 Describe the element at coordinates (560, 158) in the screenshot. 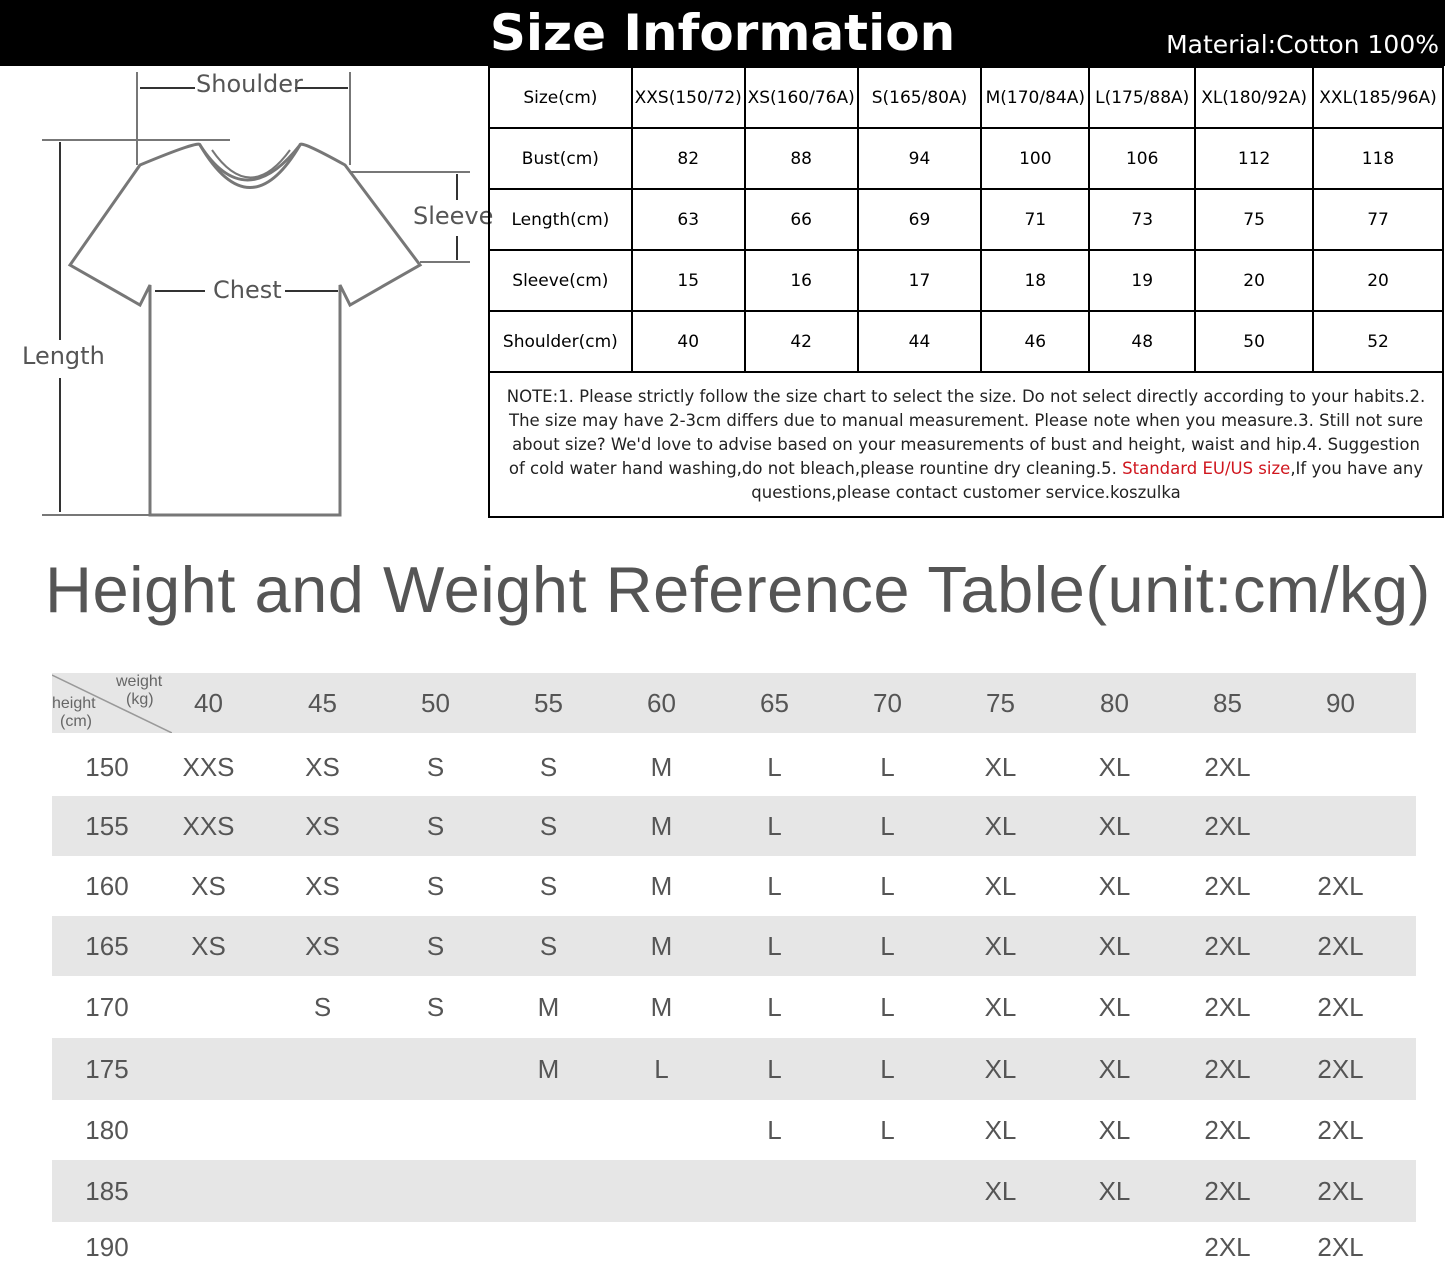

I see `row-label: Bust(cm)` at that location.